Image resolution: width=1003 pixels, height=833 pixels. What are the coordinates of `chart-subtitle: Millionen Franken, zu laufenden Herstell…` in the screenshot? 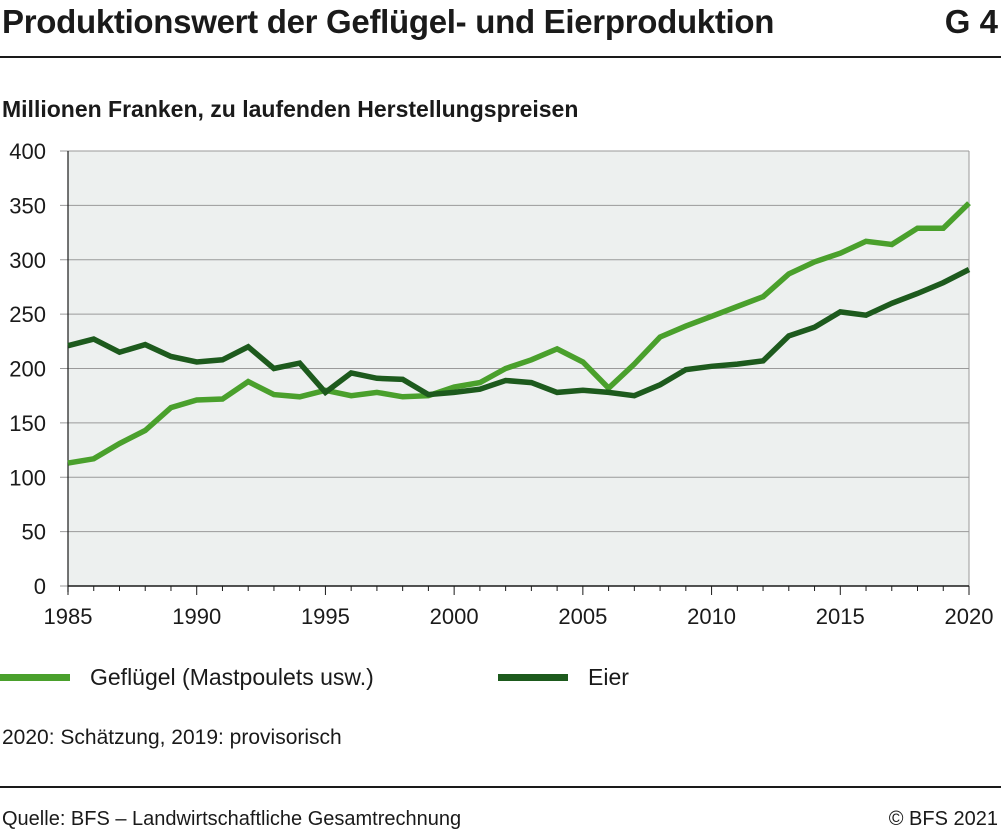 It's located at (290, 109).